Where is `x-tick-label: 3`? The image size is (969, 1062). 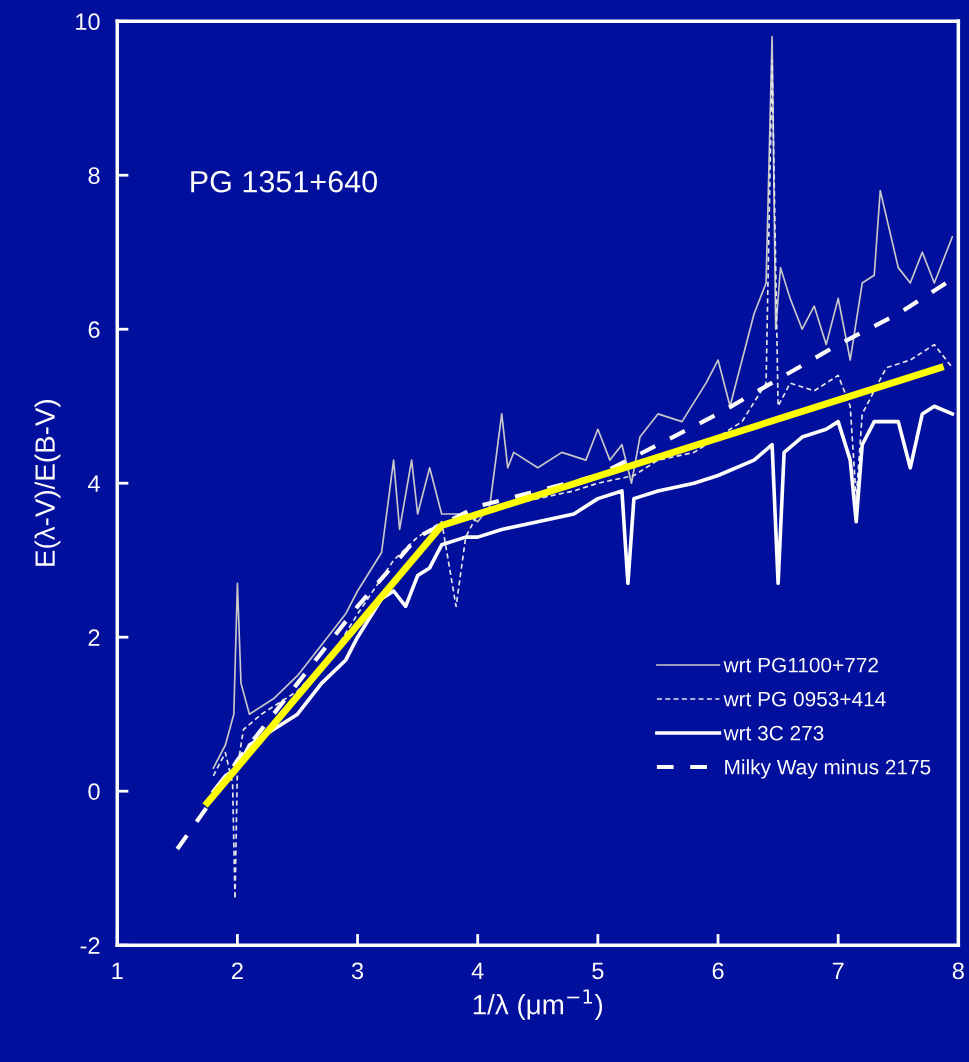
x-tick-label: 3 is located at coordinates (357, 971).